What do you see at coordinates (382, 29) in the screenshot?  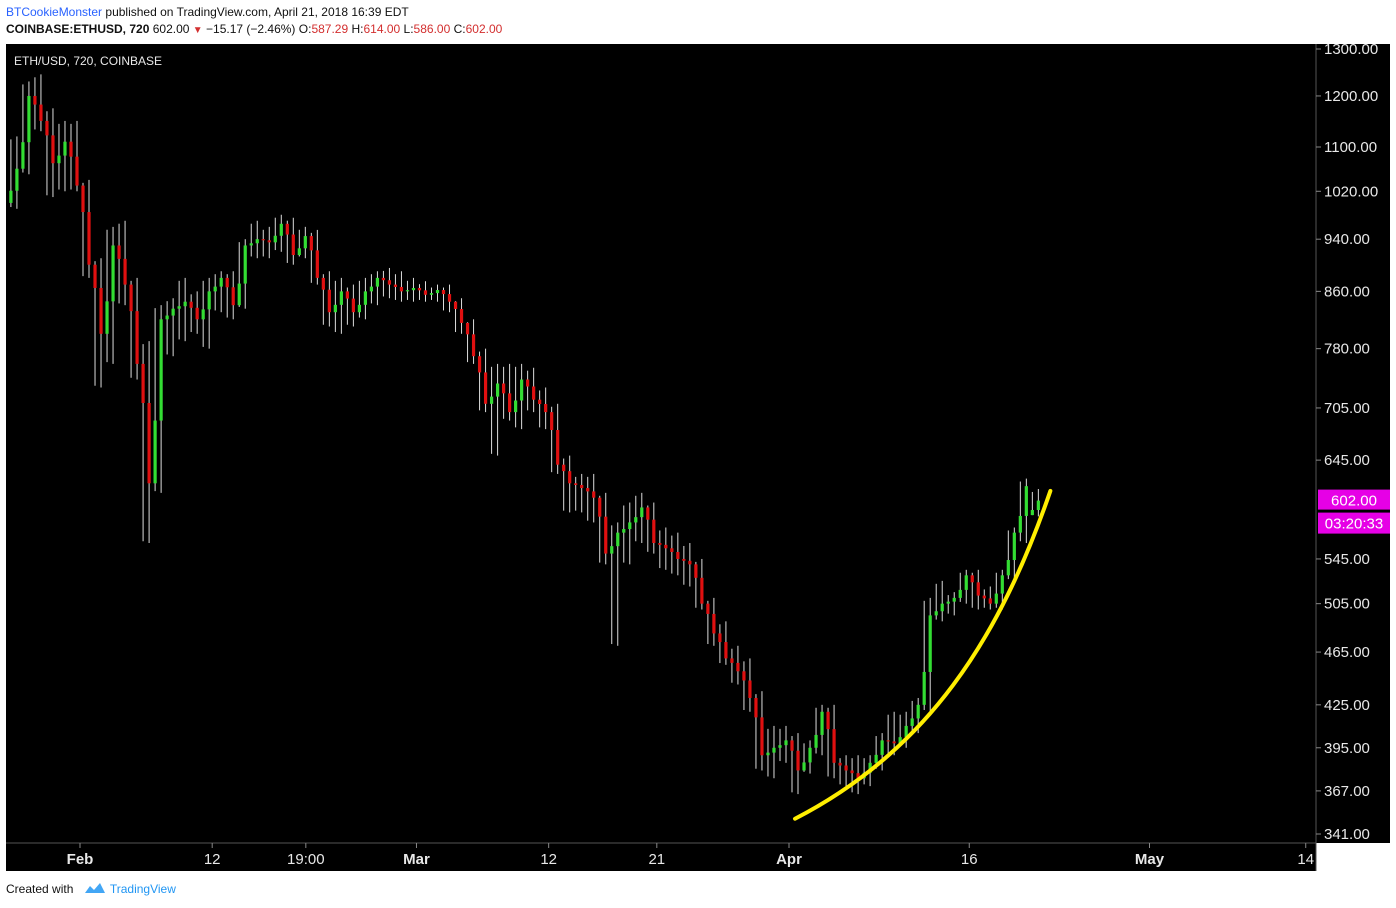 I see `high-value: 614.00` at bounding box center [382, 29].